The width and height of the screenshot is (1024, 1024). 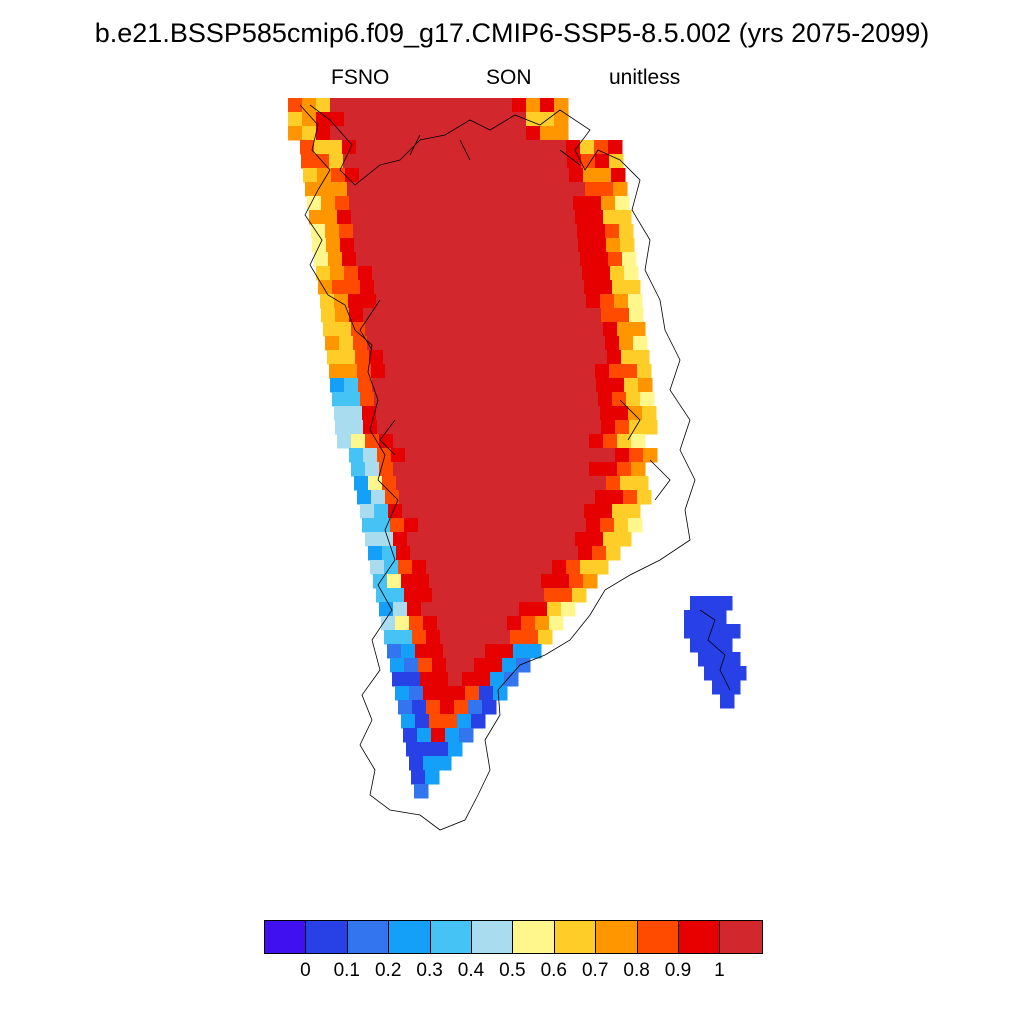 What do you see at coordinates (305, 970) in the screenshot?
I see `colorbar-tick-label: 0` at bounding box center [305, 970].